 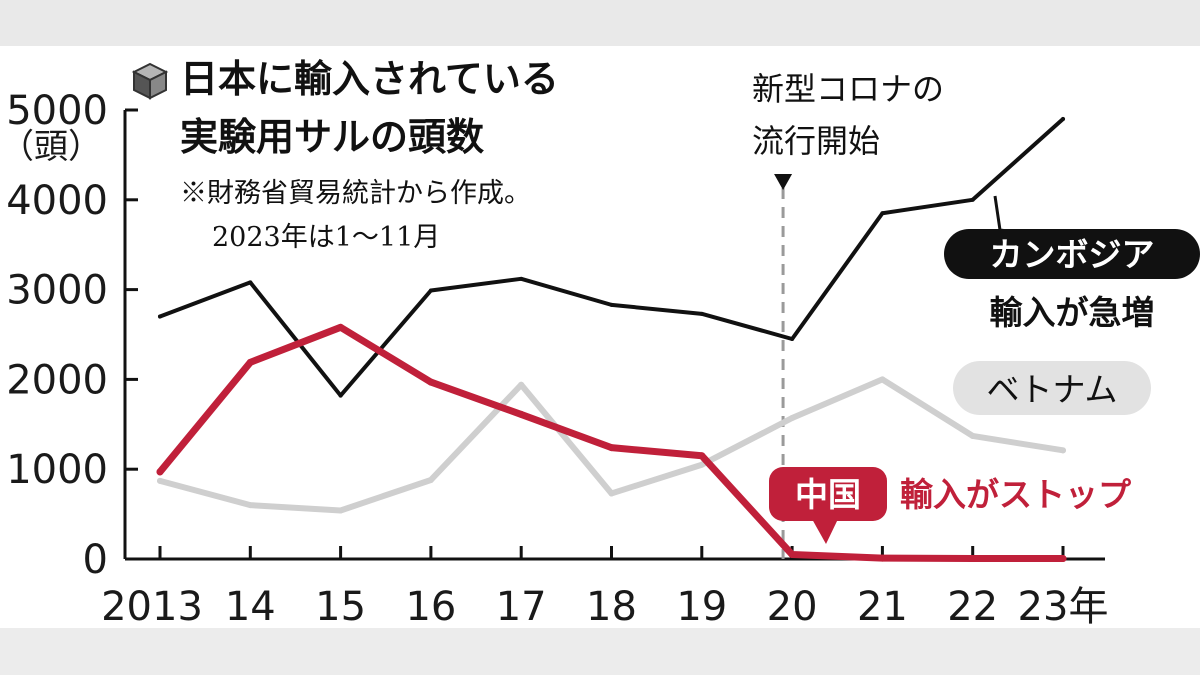 I want to click on x-tick-label: 18, so click(x=611, y=607).